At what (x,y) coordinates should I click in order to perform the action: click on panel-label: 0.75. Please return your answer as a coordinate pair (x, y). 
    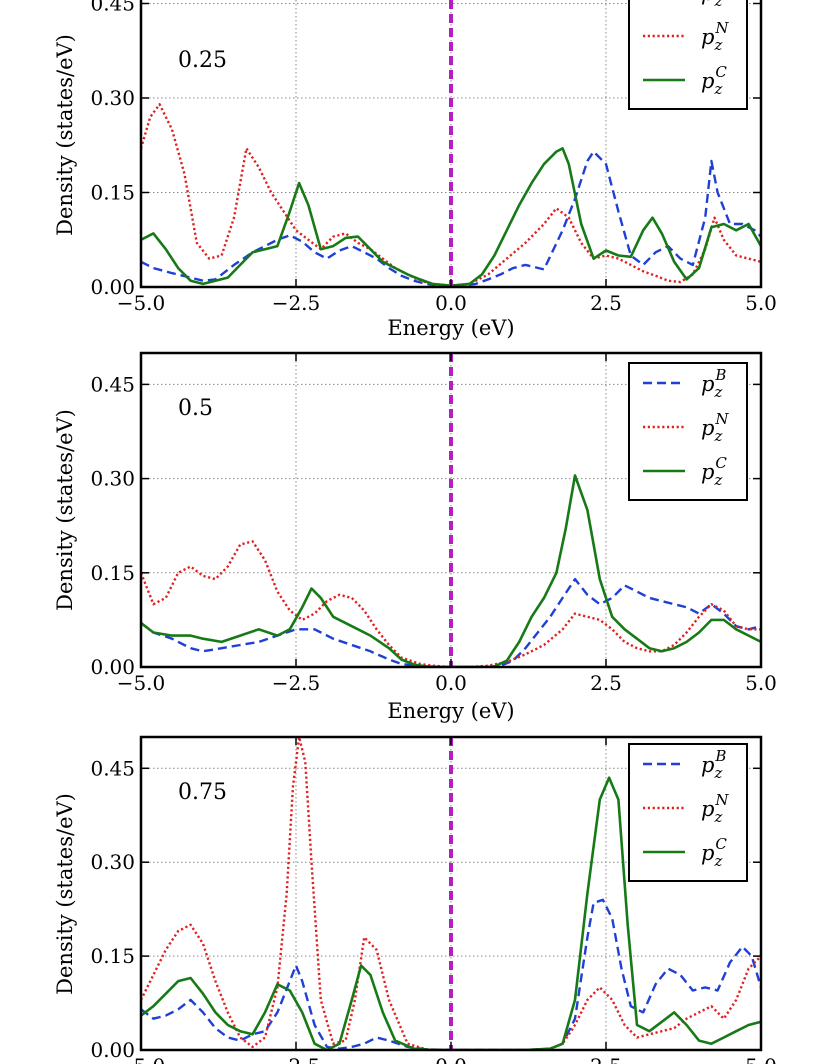
    Looking at the image, I should click on (202, 792).